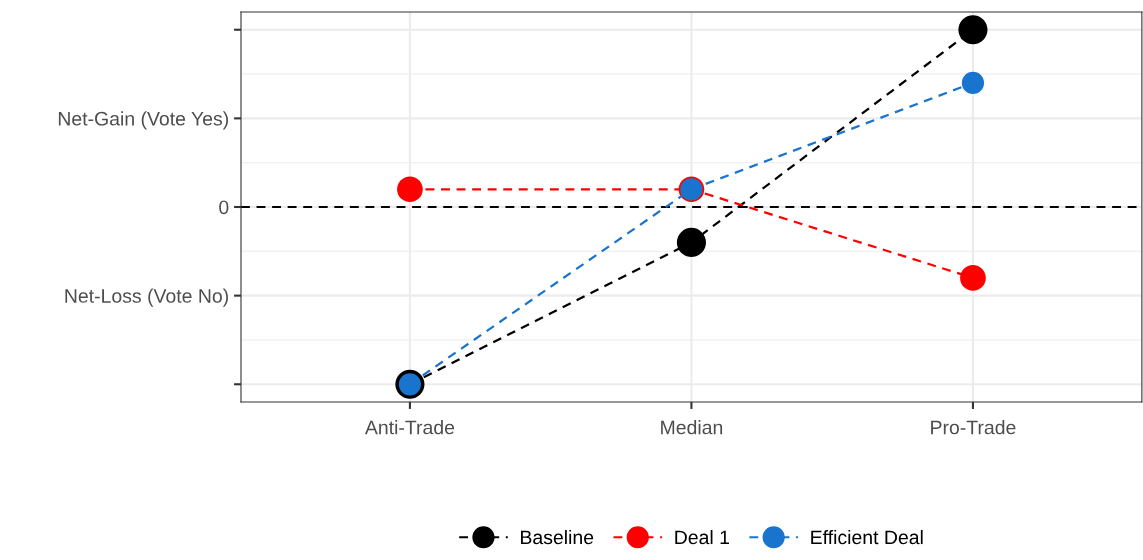  Describe the element at coordinates (224, 207) in the screenshot. I see `text: 0` at that location.